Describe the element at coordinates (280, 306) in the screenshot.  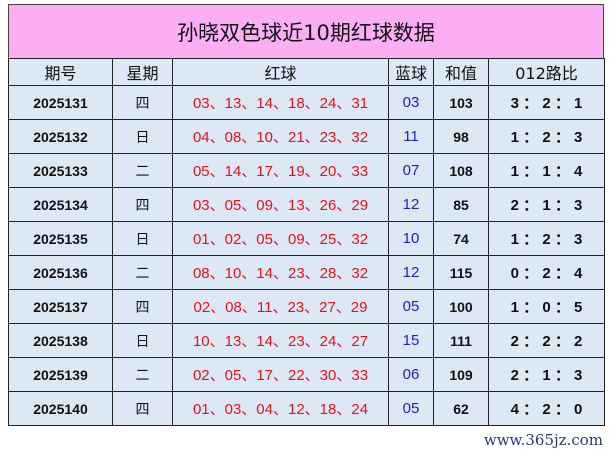
I see `cell-red: 02、08、11、23、27、29` at that location.